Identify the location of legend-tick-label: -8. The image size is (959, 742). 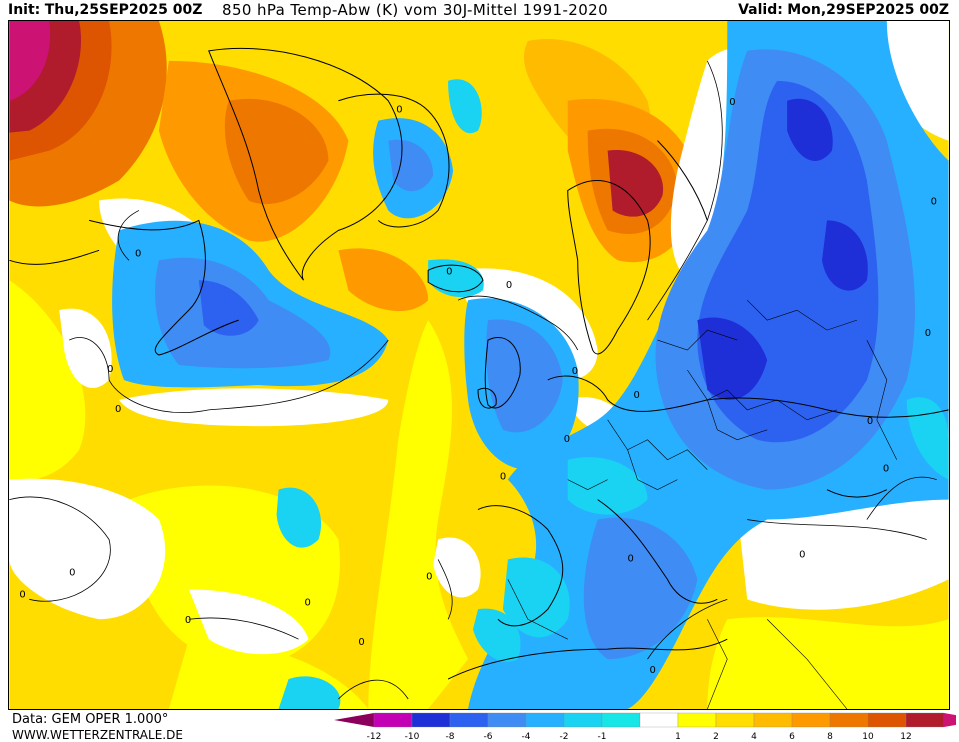
(450, 736).